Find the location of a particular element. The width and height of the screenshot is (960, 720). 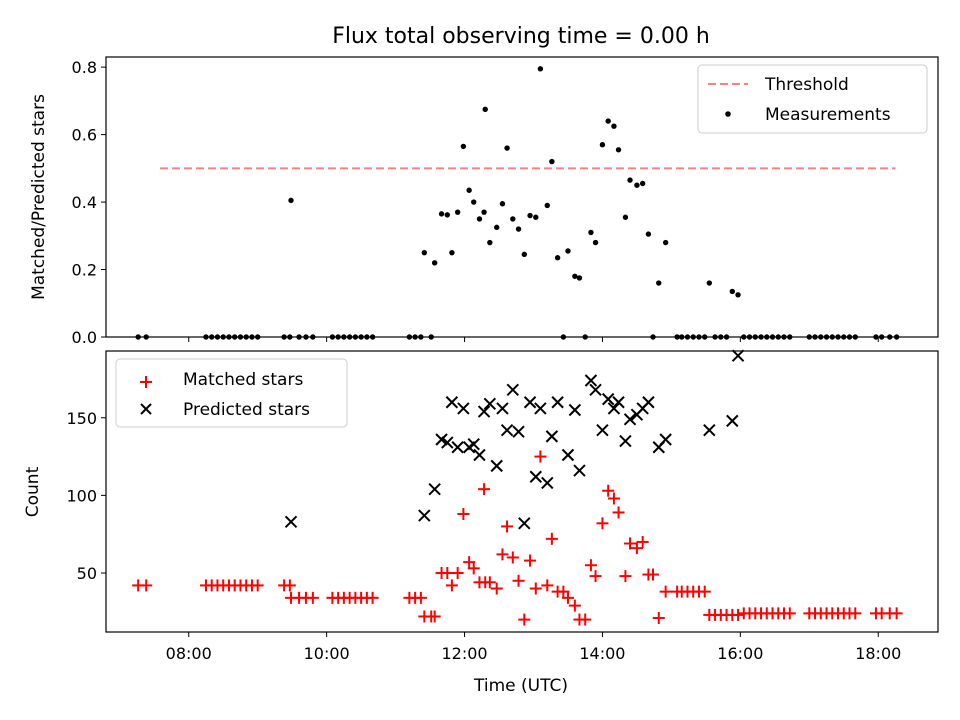

x-tick-label: 18:00 is located at coordinates (878, 653).